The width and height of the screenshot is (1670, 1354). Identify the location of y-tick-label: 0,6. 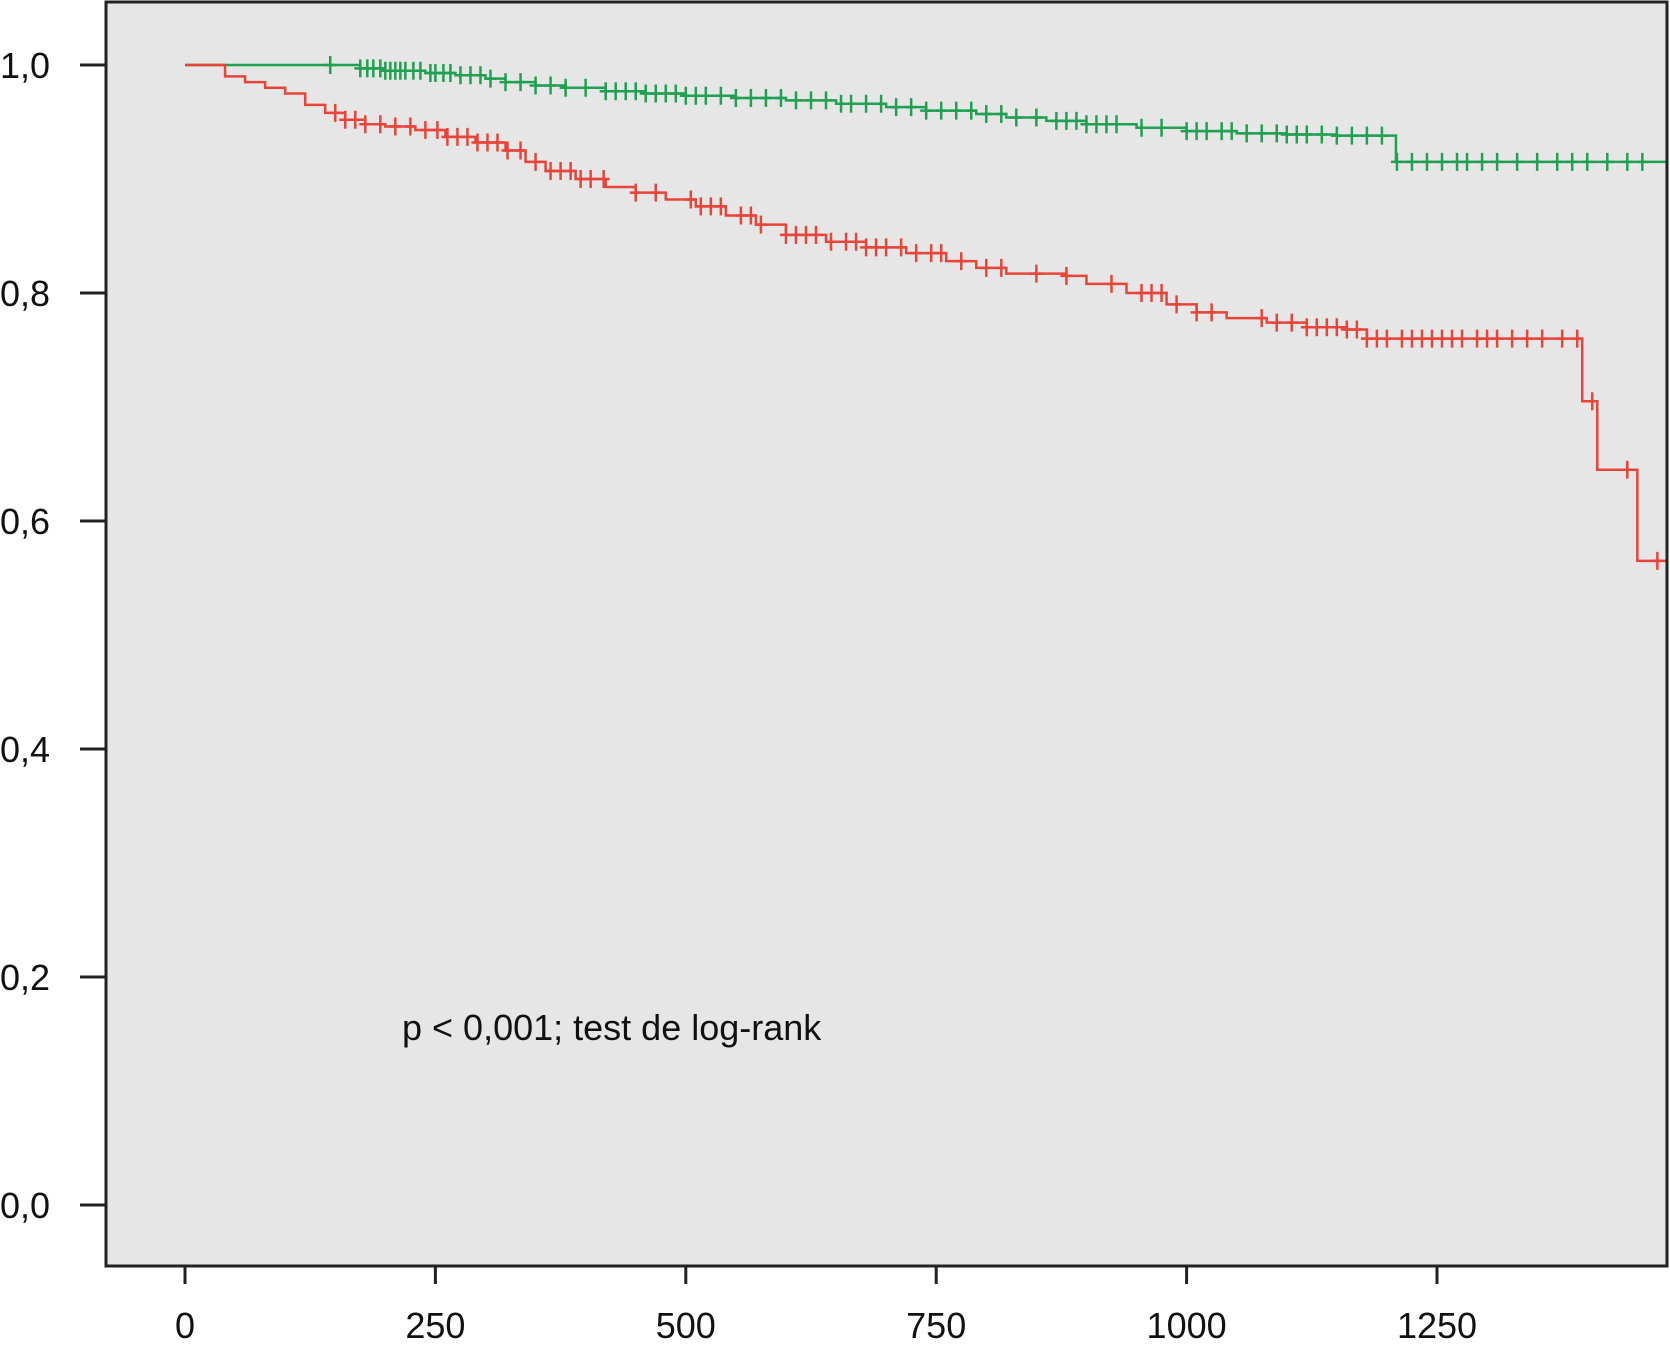
(25, 521).